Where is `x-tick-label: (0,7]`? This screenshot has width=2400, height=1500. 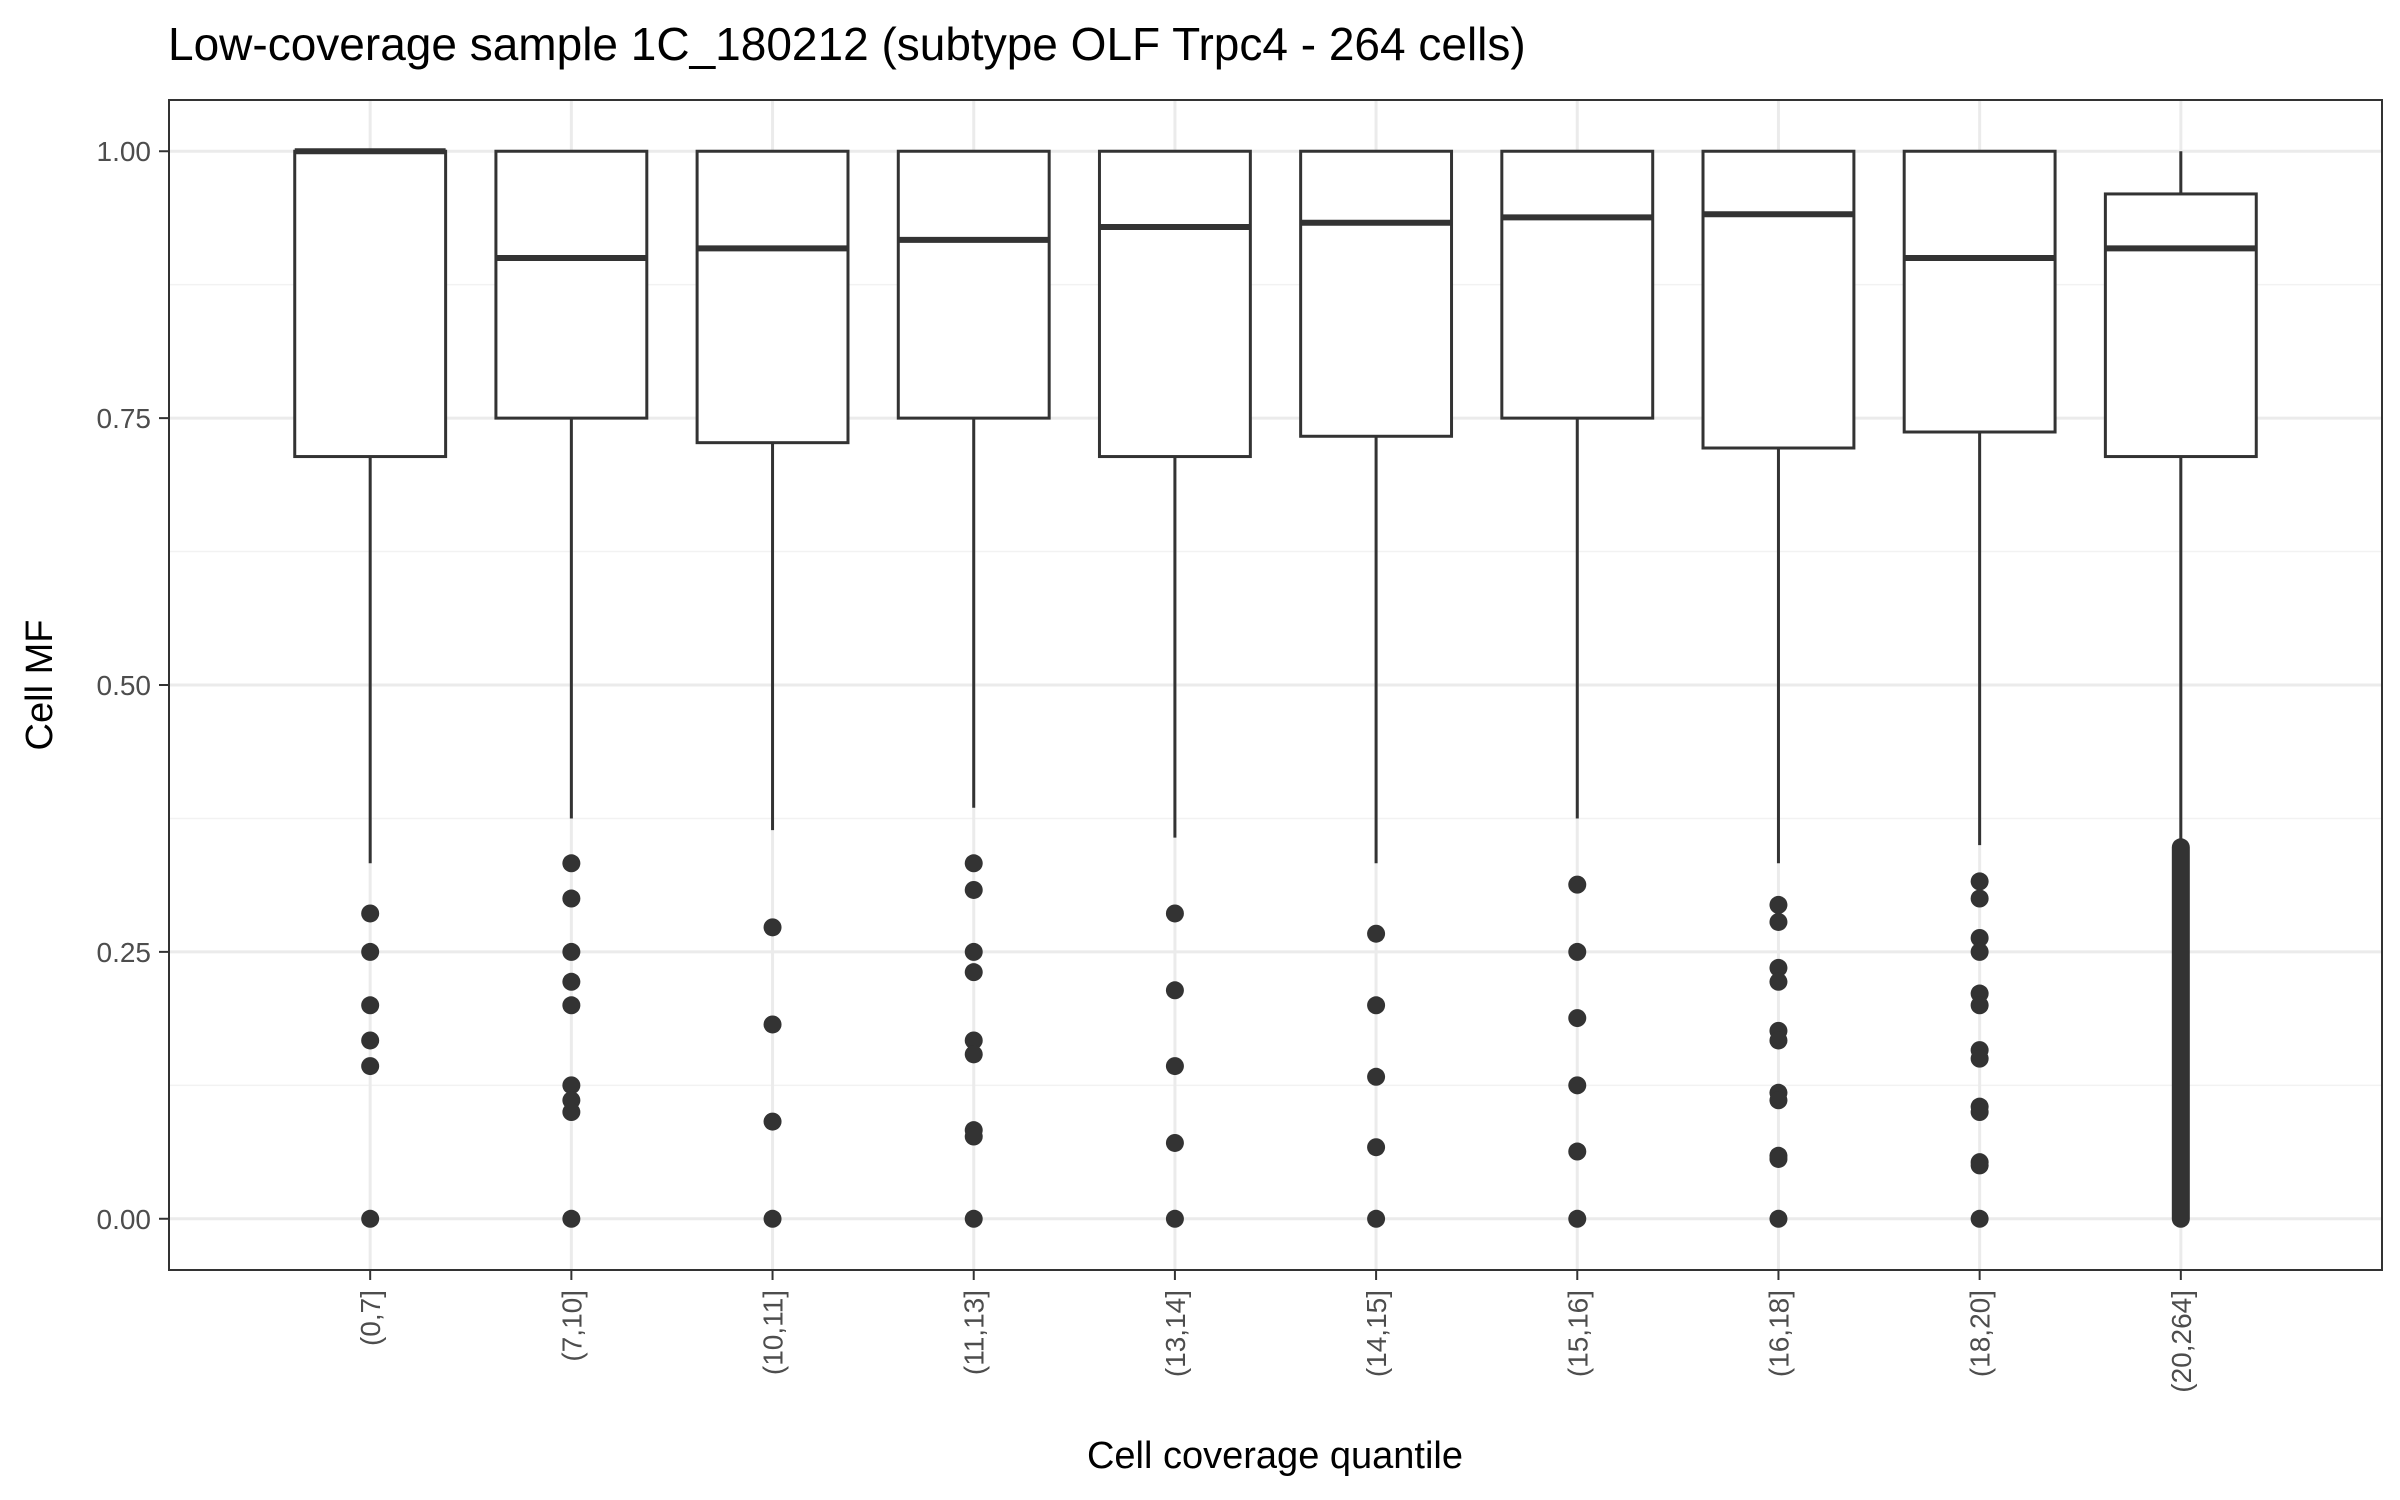
x-tick-label: (0,7] is located at coordinates (370, 1318).